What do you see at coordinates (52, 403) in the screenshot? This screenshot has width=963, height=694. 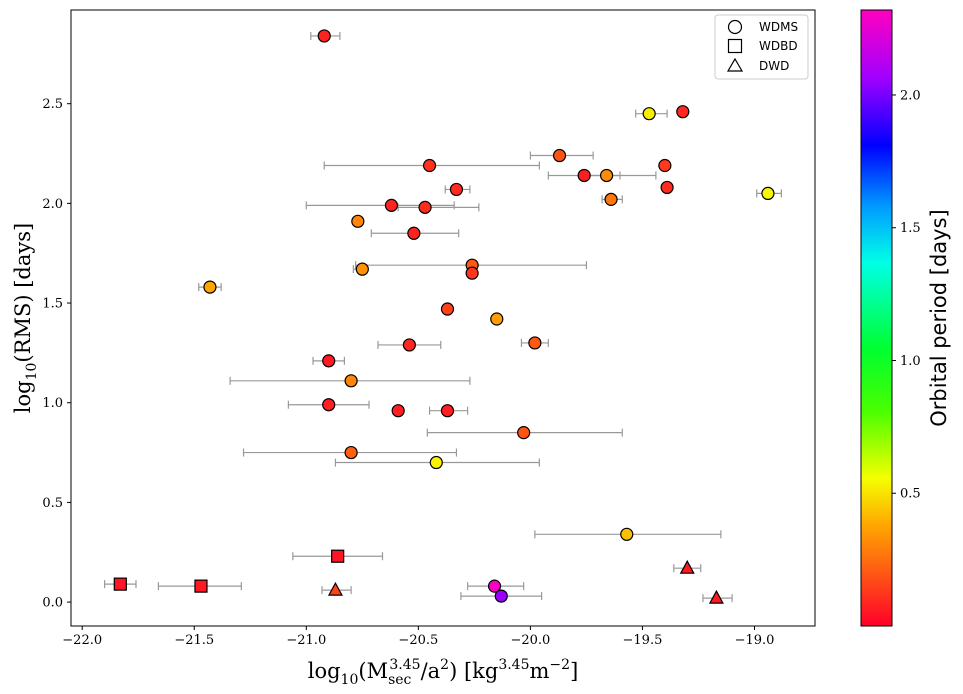 I see `y-tick-label: 1.0` at bounding box center [52, 403].